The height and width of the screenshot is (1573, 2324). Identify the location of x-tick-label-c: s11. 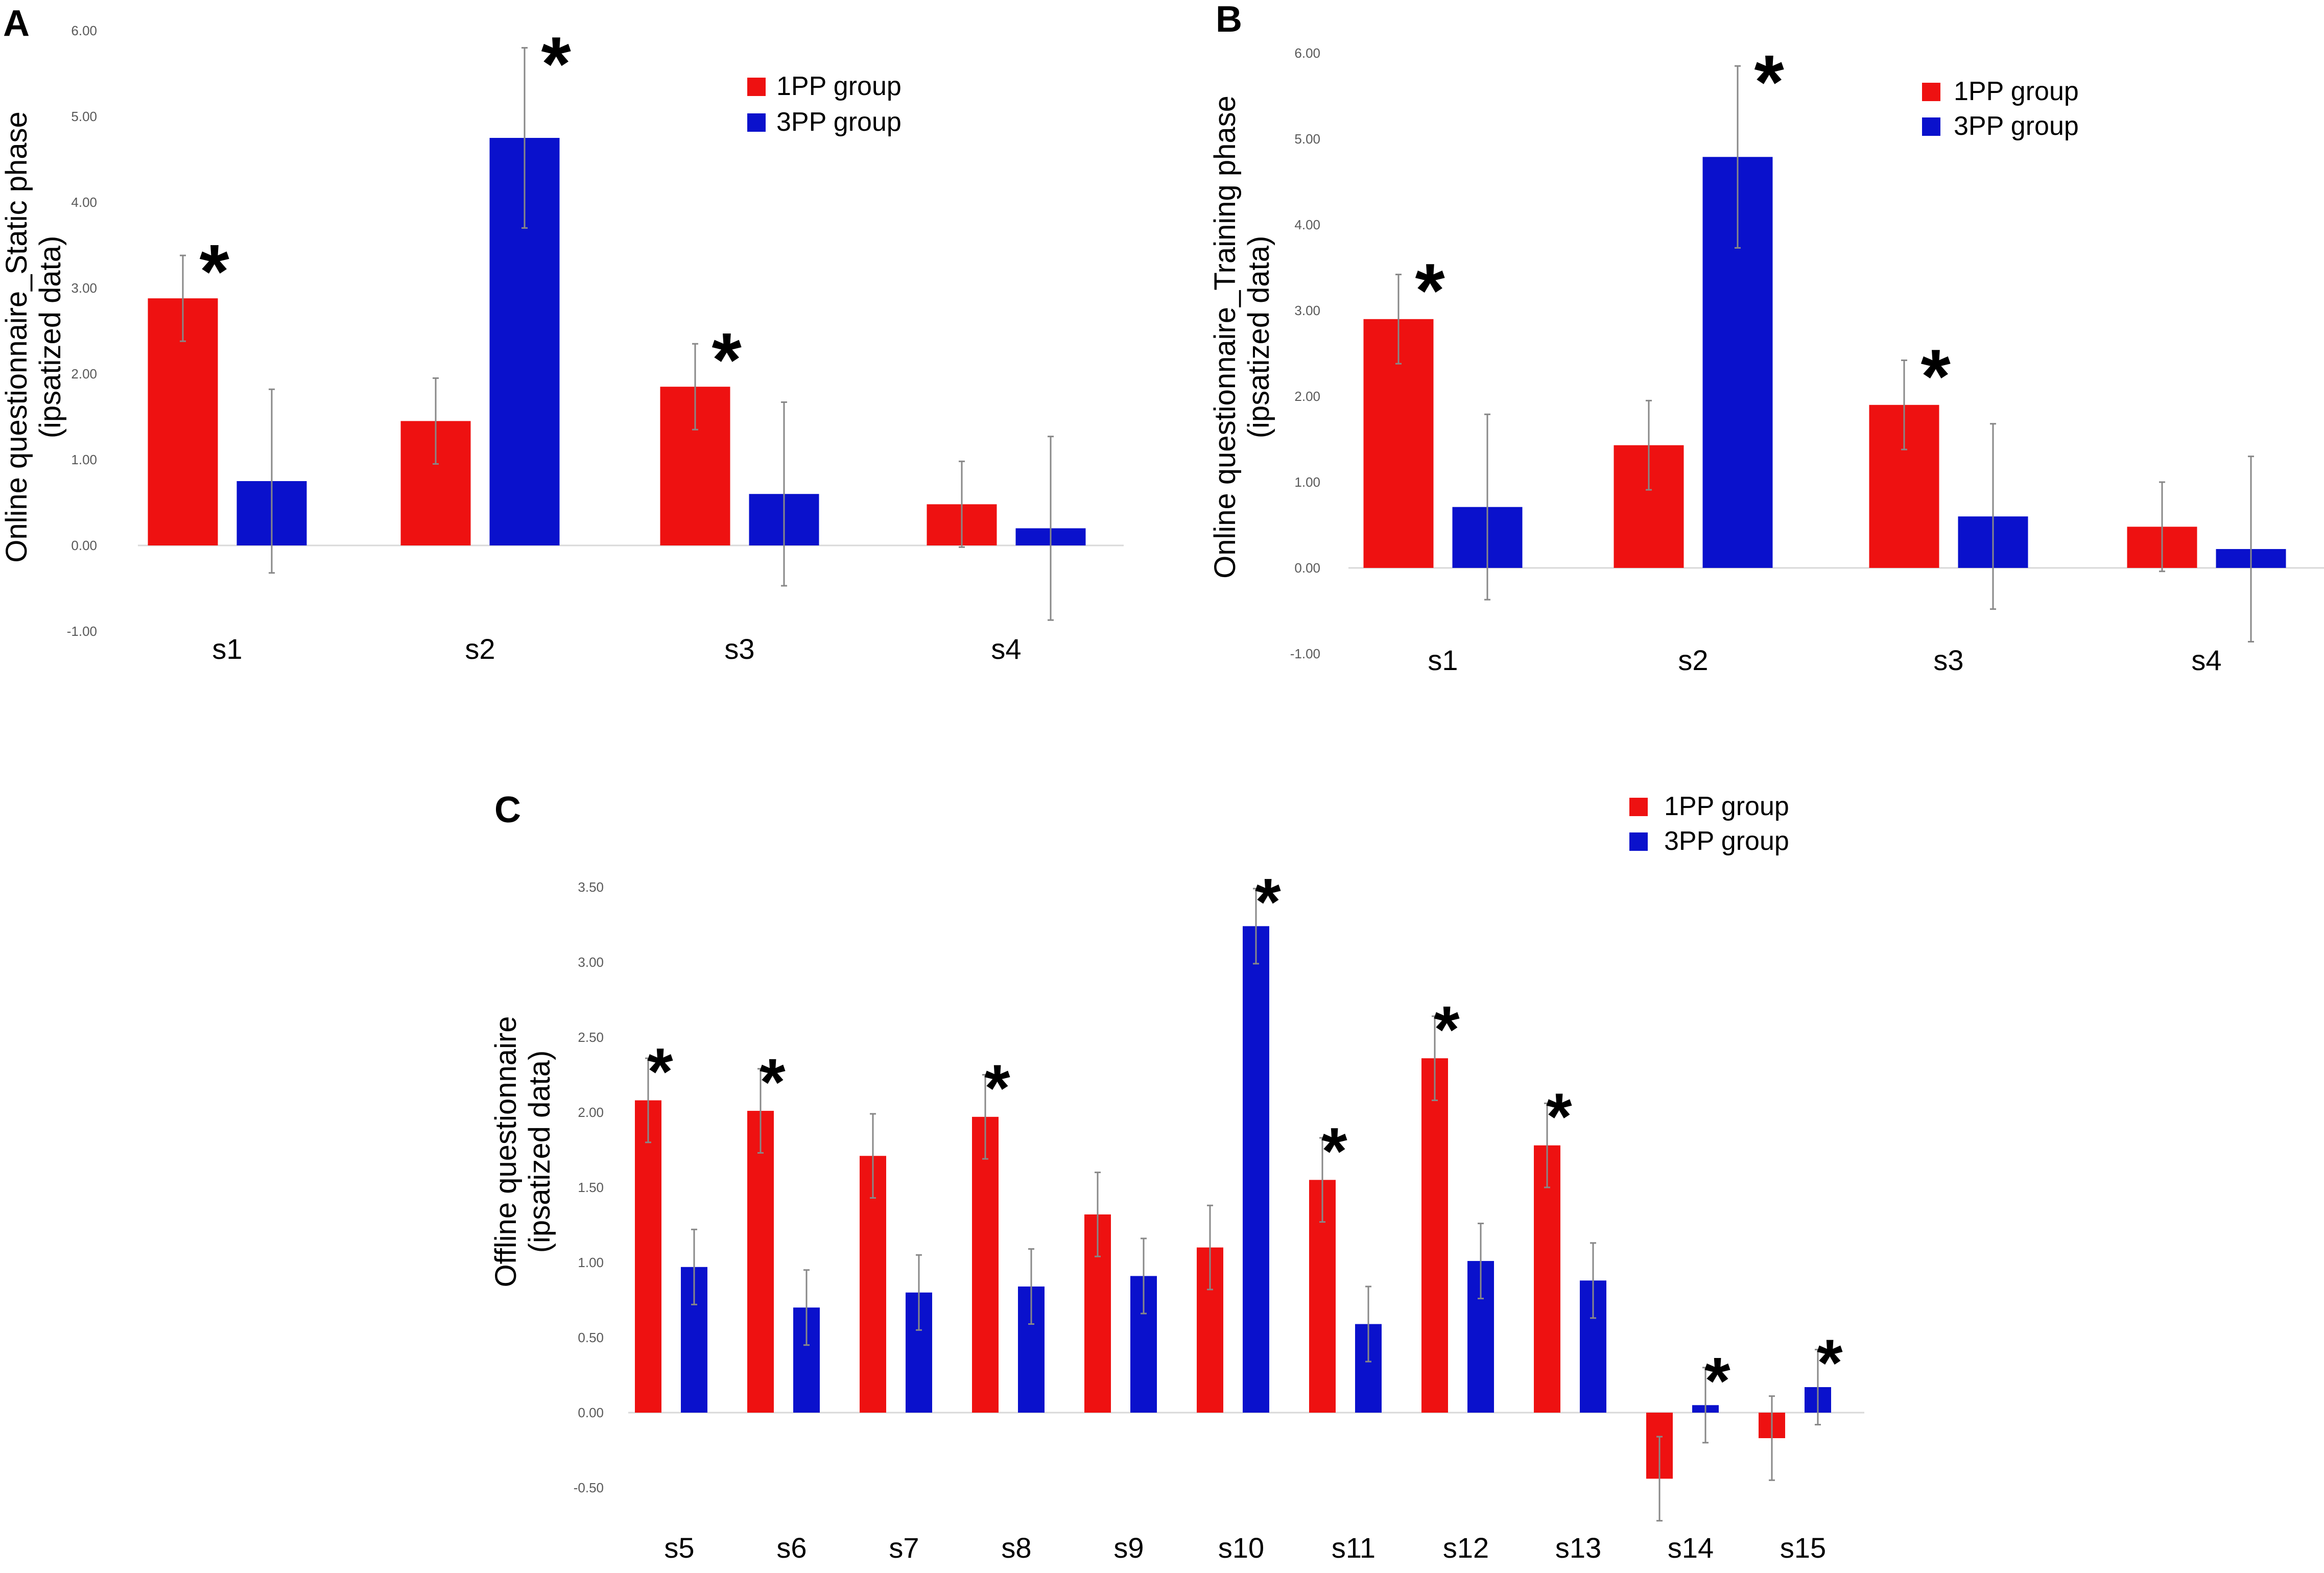
(1354, 1548).